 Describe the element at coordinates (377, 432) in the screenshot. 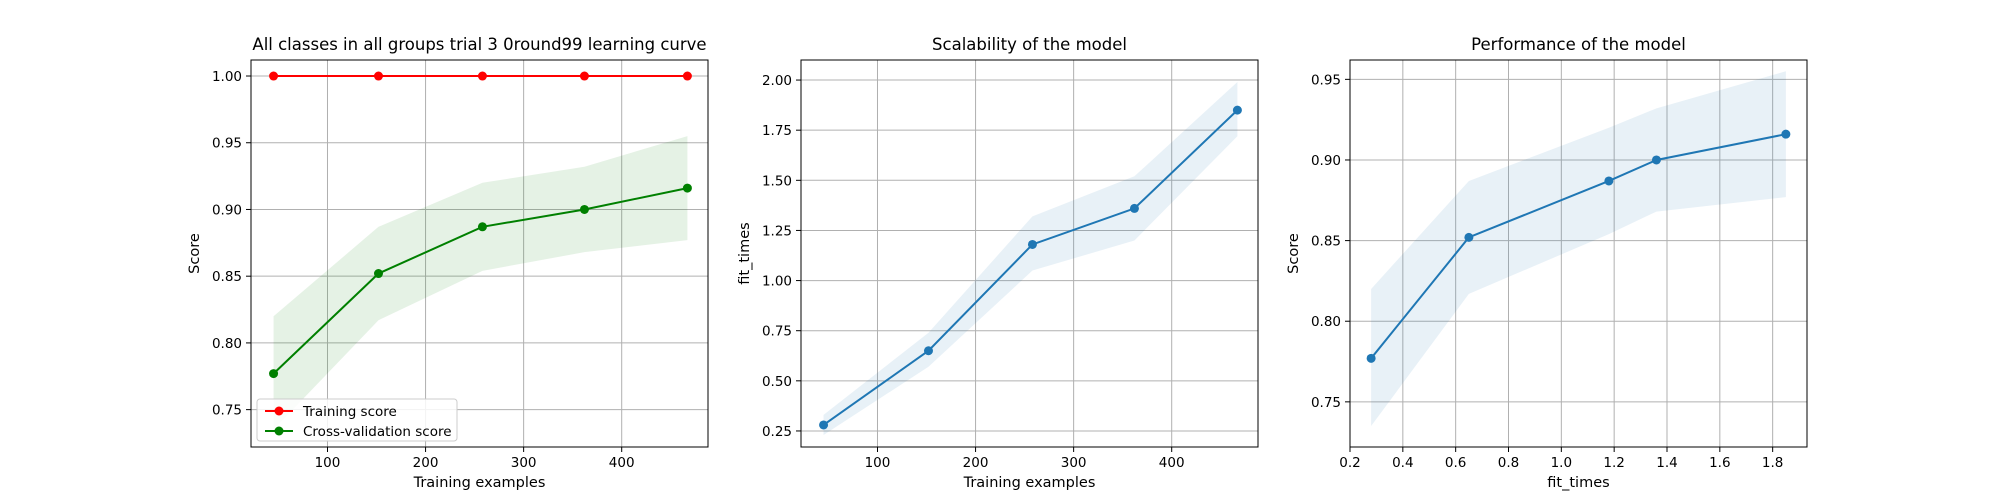

I see `legend-label-cross-validation: Cross-validation score` at that location.